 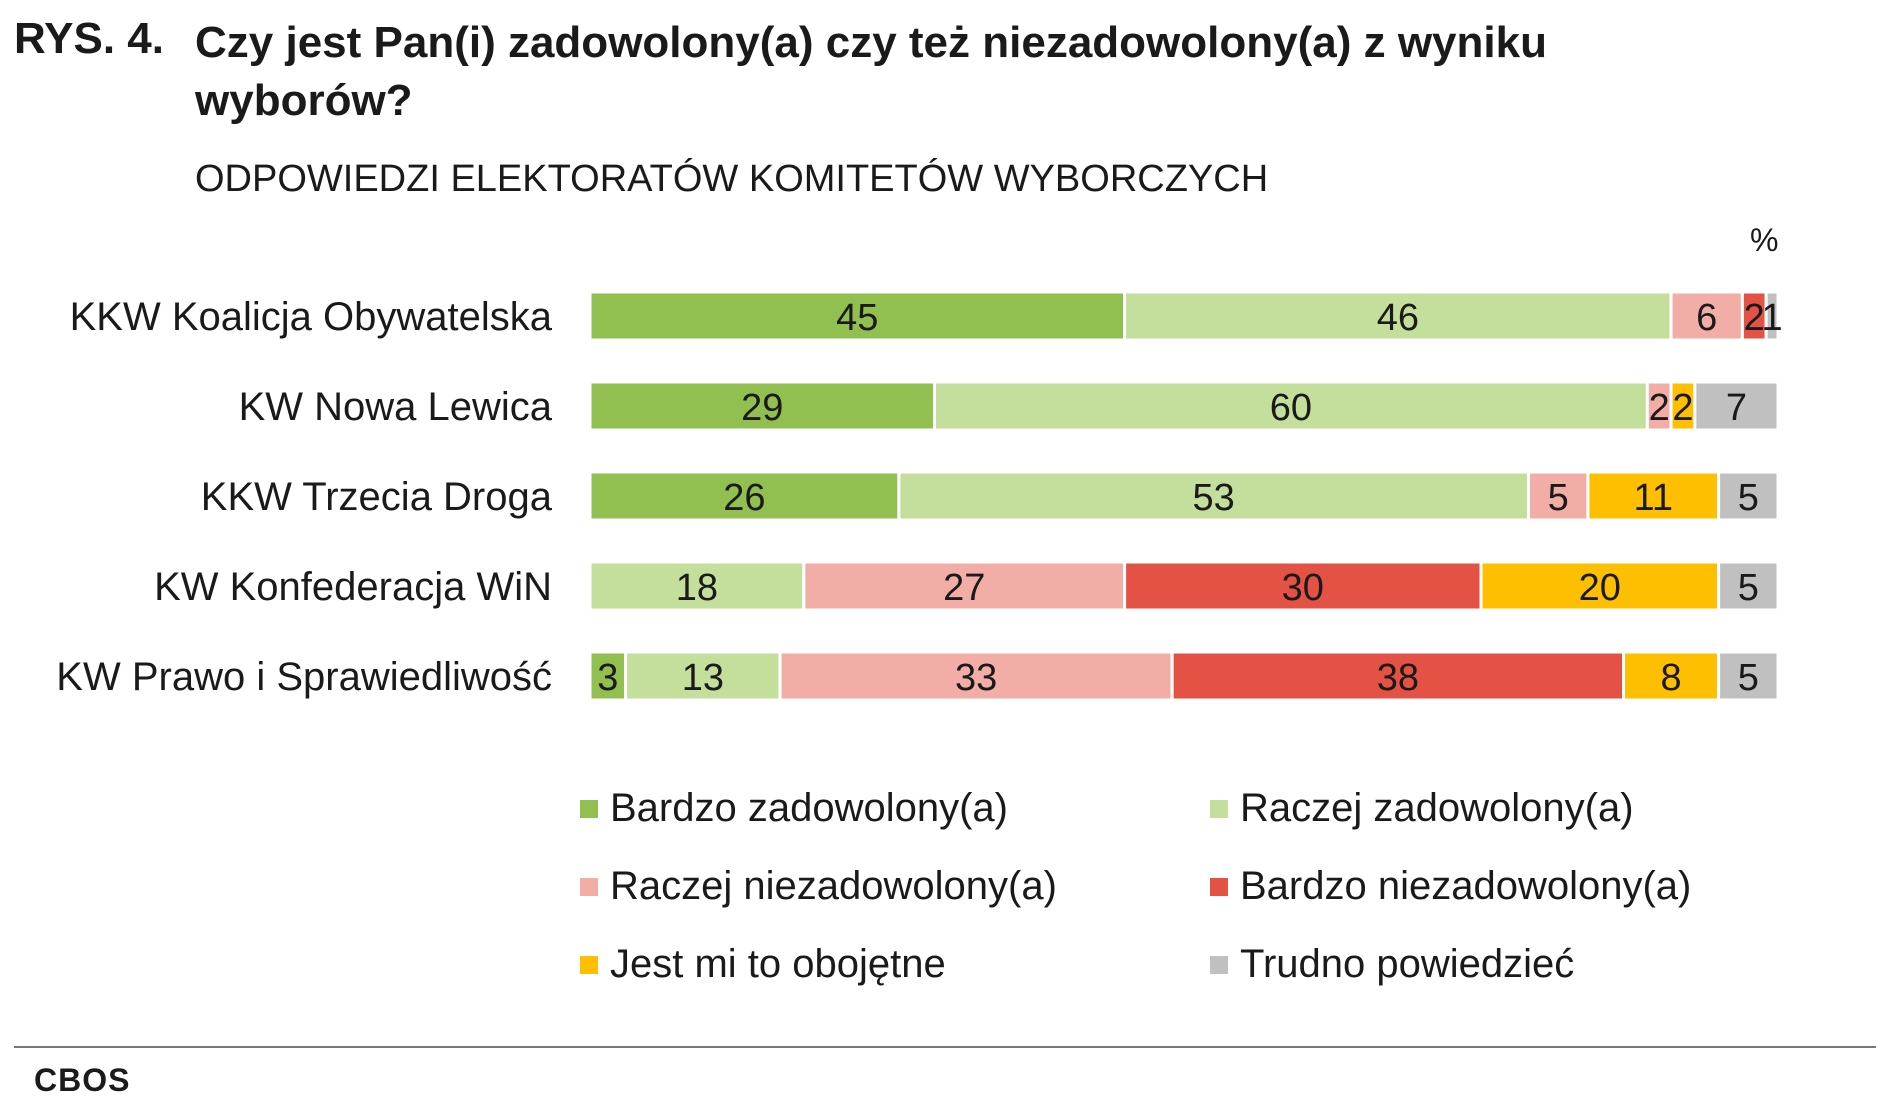 I want to click on legend-label: Trudno powiedzieć, so click(x=1407, y=964).